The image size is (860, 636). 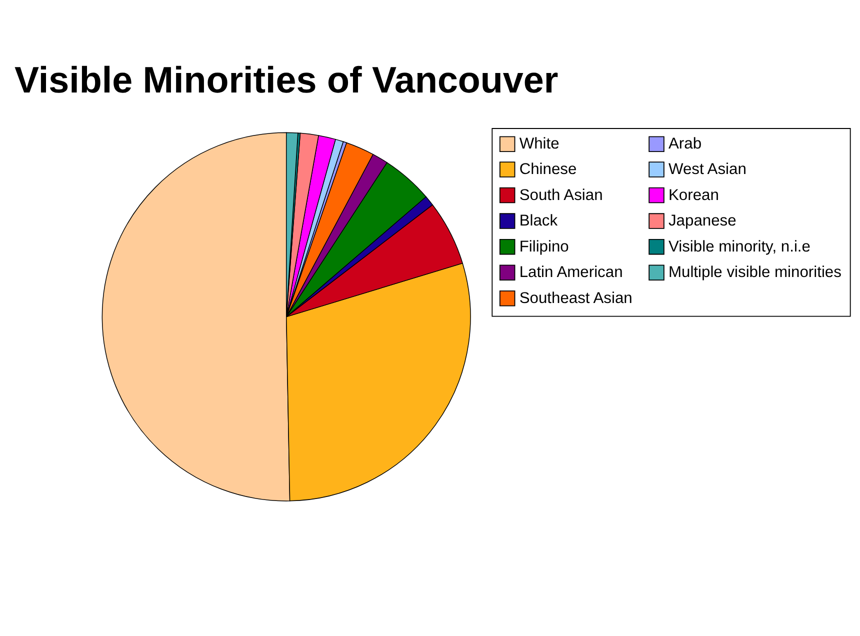 I want to click on legend-label: Japanese, so click(x=702, y=221).